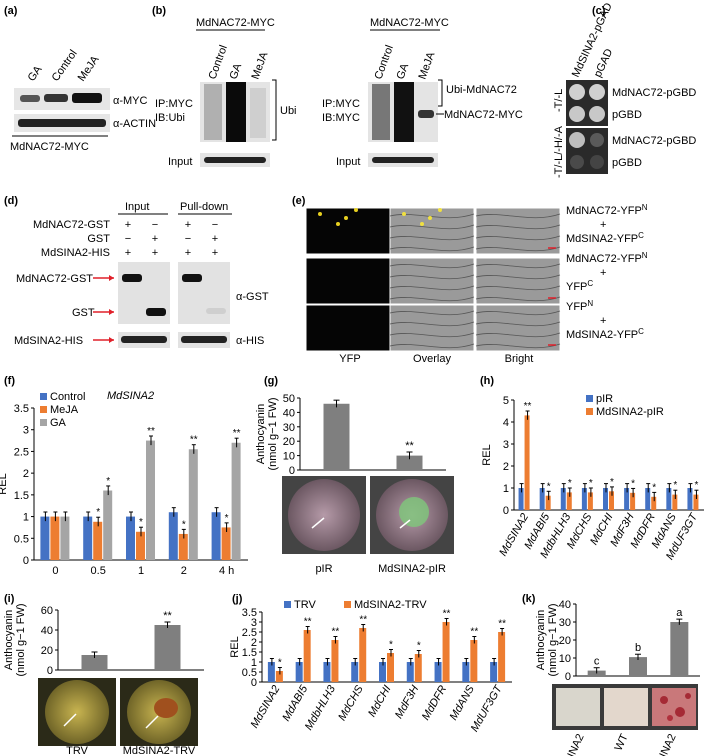 This screenshot has height=756, width=710. I want to click on c-col: pGAD, so click(604, 63).